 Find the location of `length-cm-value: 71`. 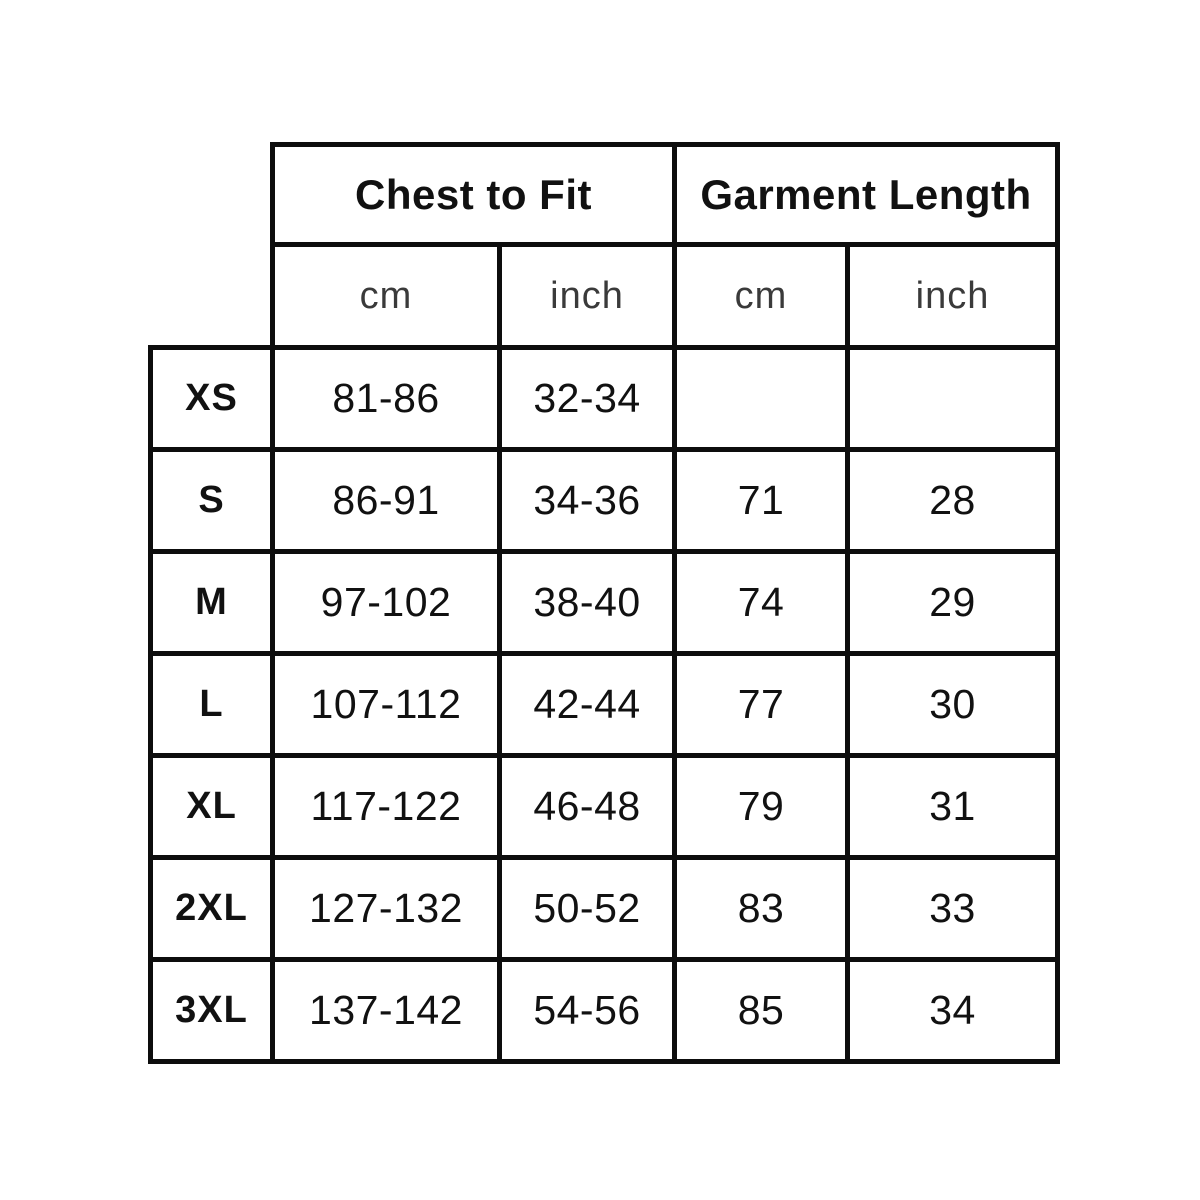

length-cm-value: 71 is located at coordinates (761, 500).